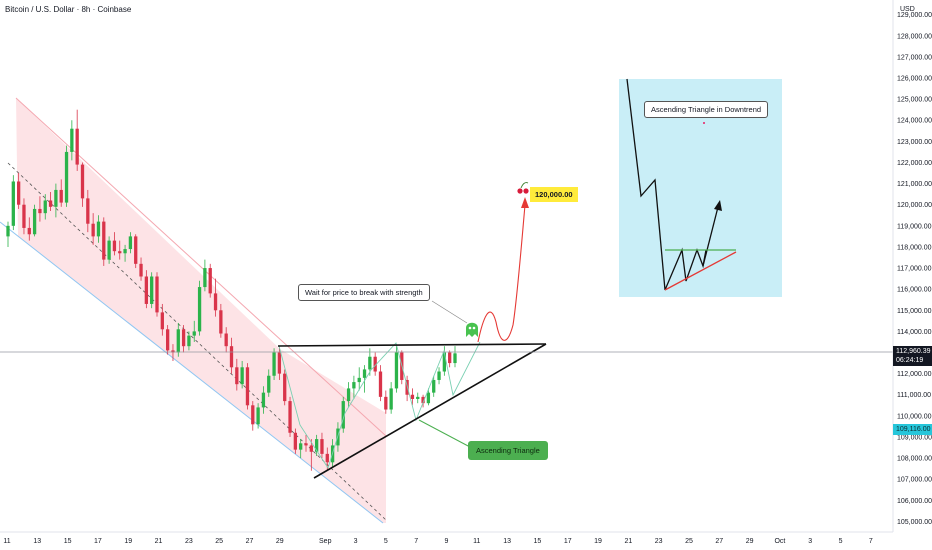 The width and height of the screenshot is (932, 550). I want to click on projected-price-path, so click(501, 273).